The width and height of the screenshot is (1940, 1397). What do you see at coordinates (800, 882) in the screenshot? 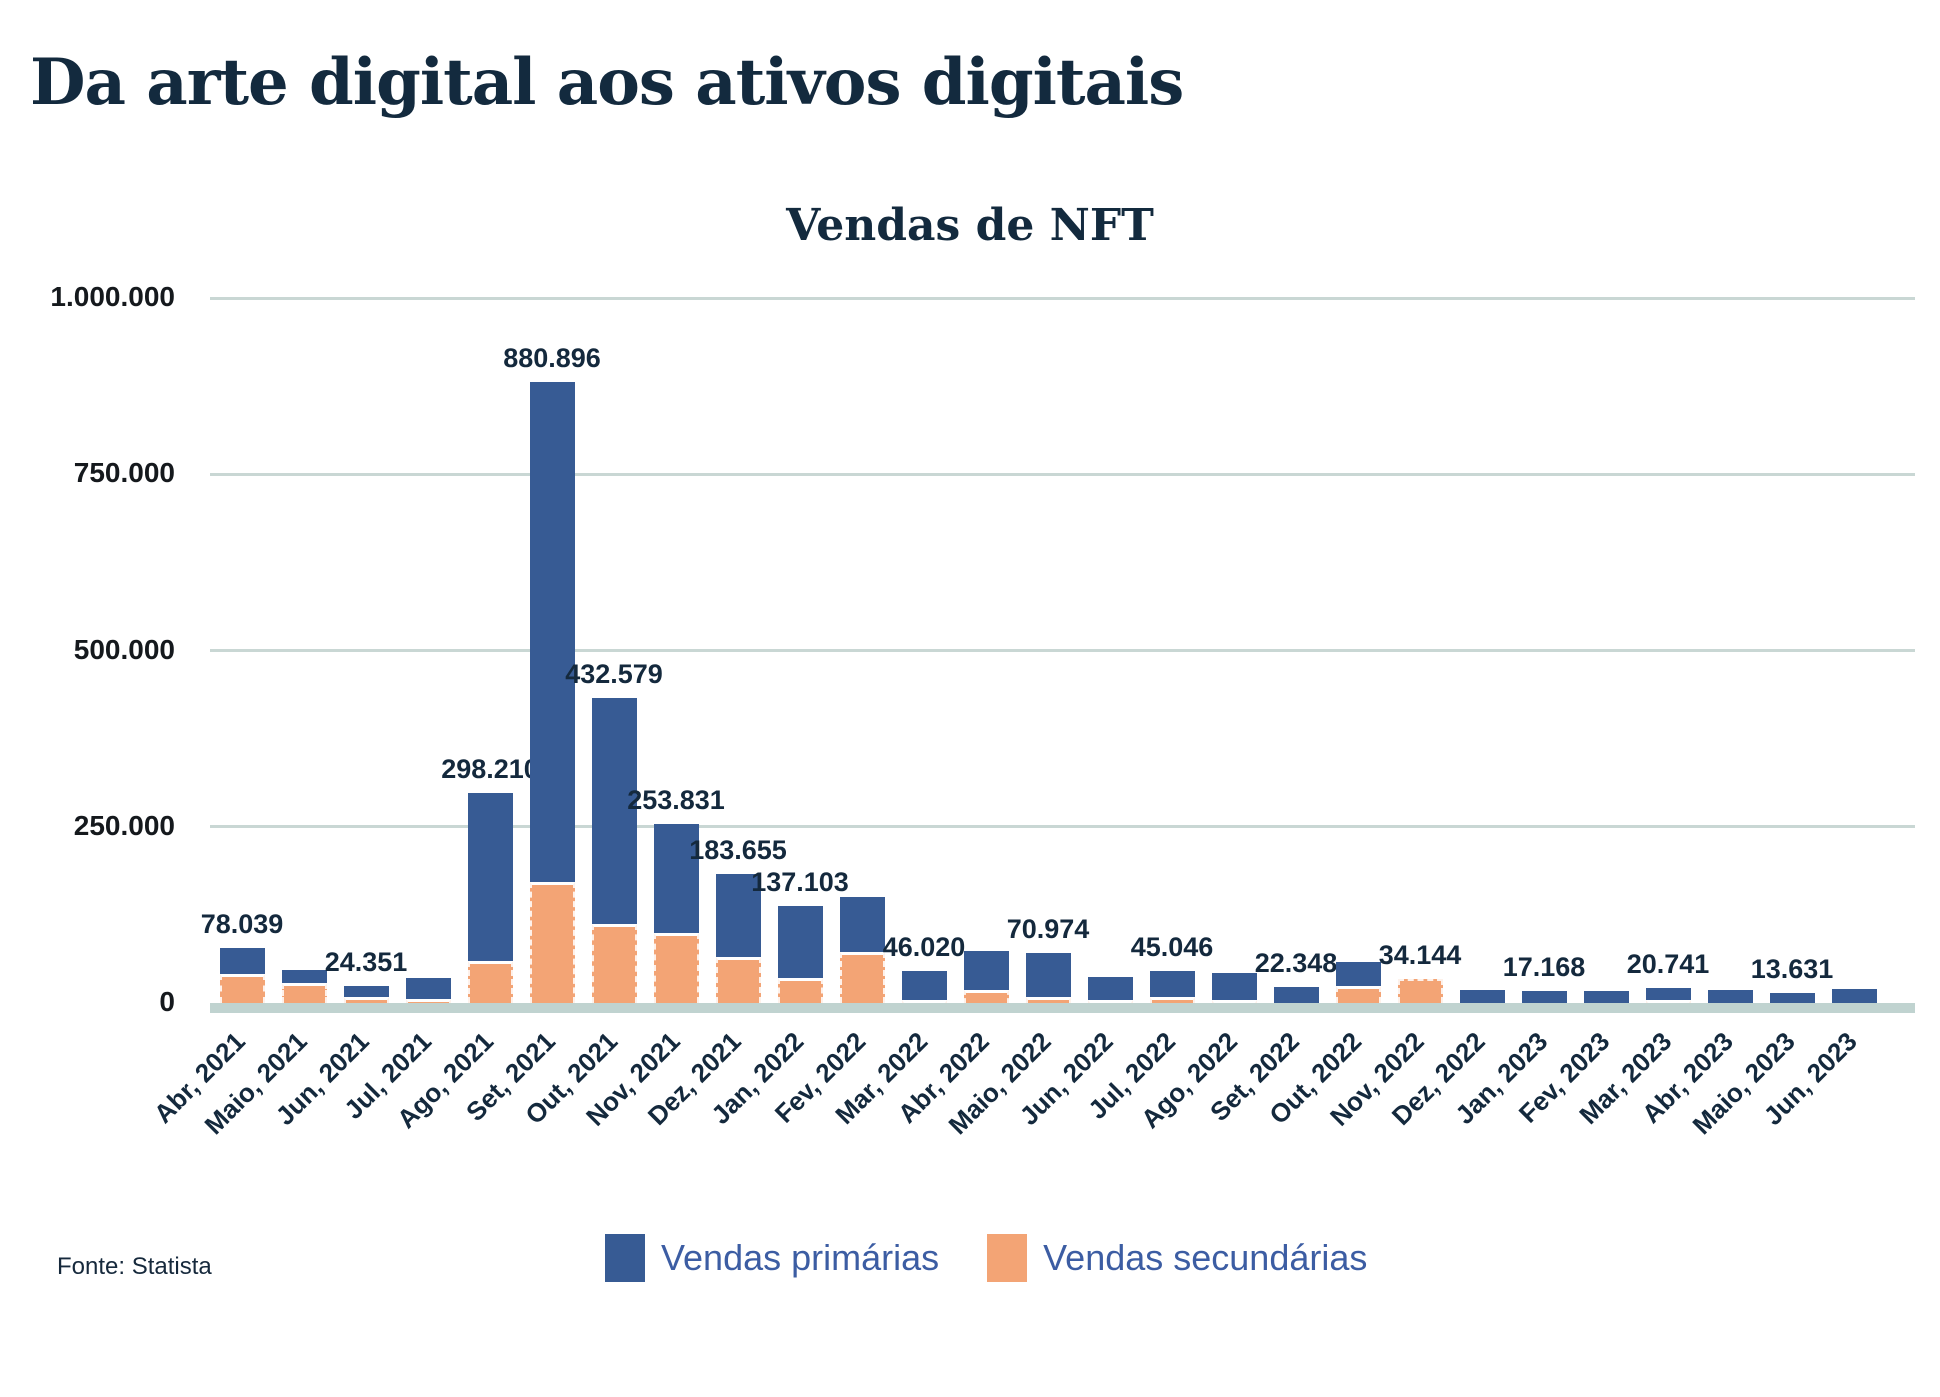
I see `bar-value-label: 137.103` at bounding box center [800, 882].